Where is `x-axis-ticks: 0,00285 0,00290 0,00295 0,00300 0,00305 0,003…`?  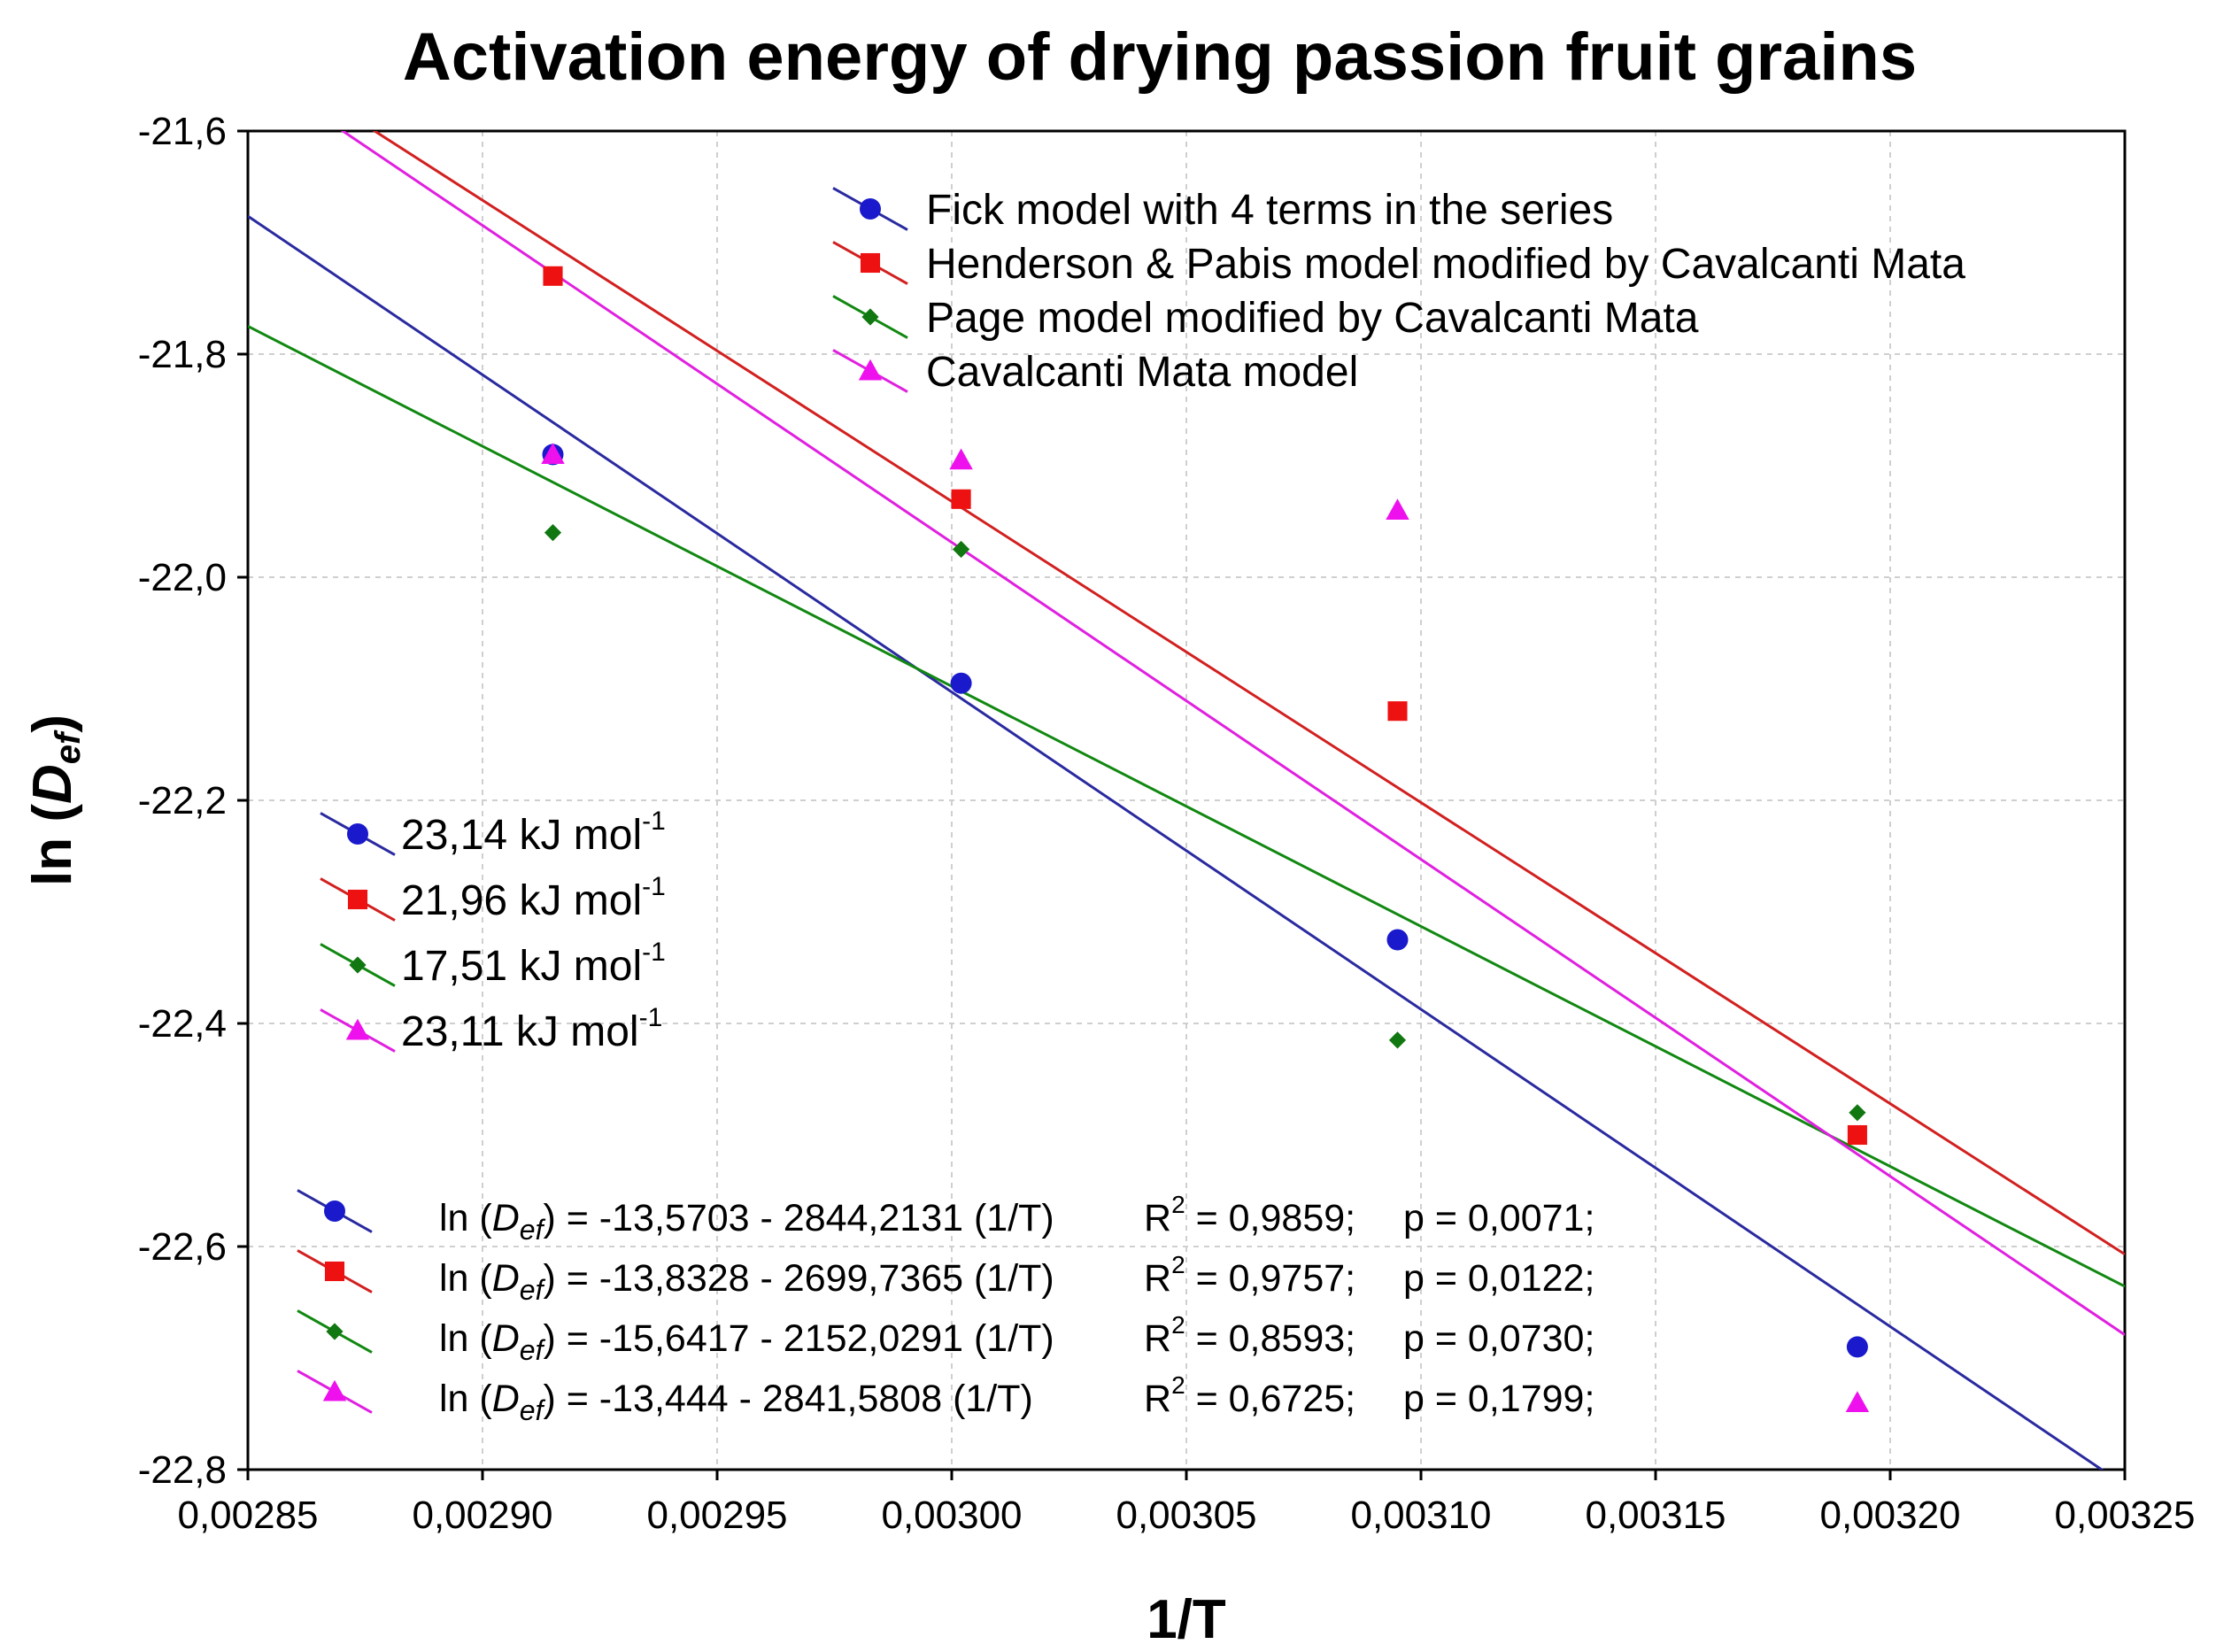
x-axis-ticks: 0,00285 0,00290 0,00295 0,00300 0,00305 0,003… is located at coordinates (1186, 1503).